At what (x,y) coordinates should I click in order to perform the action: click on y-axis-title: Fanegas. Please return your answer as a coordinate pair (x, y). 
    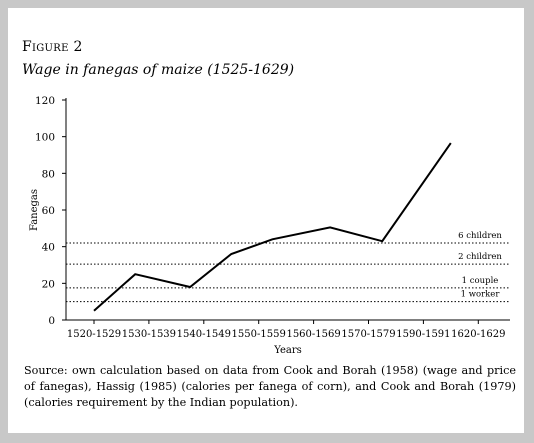
    Looking at the image, I should click on (34, 210).